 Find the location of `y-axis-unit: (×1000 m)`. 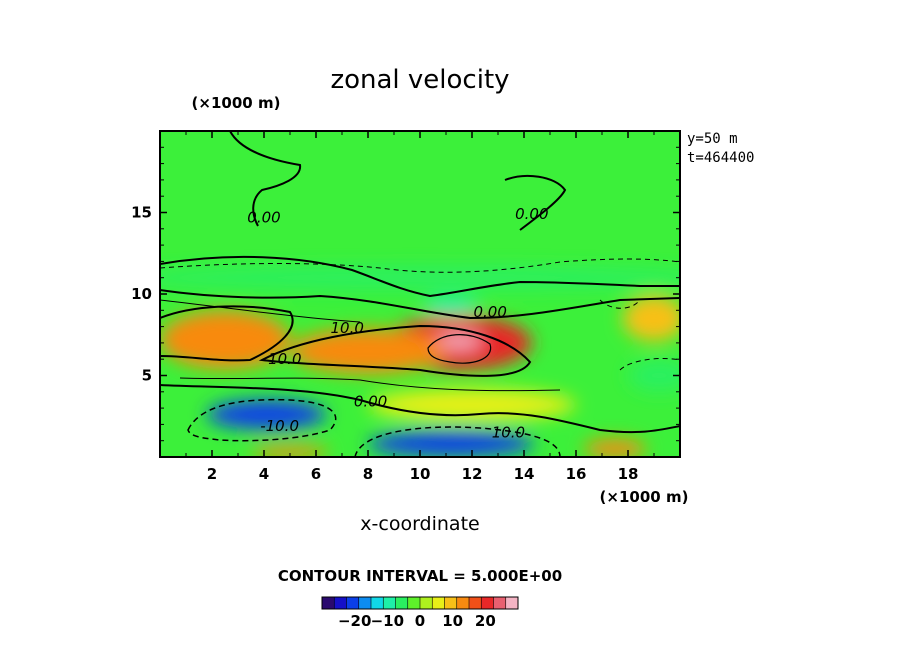

y-axis-unit: (×1000 m) is located at coordinates (236, 103).